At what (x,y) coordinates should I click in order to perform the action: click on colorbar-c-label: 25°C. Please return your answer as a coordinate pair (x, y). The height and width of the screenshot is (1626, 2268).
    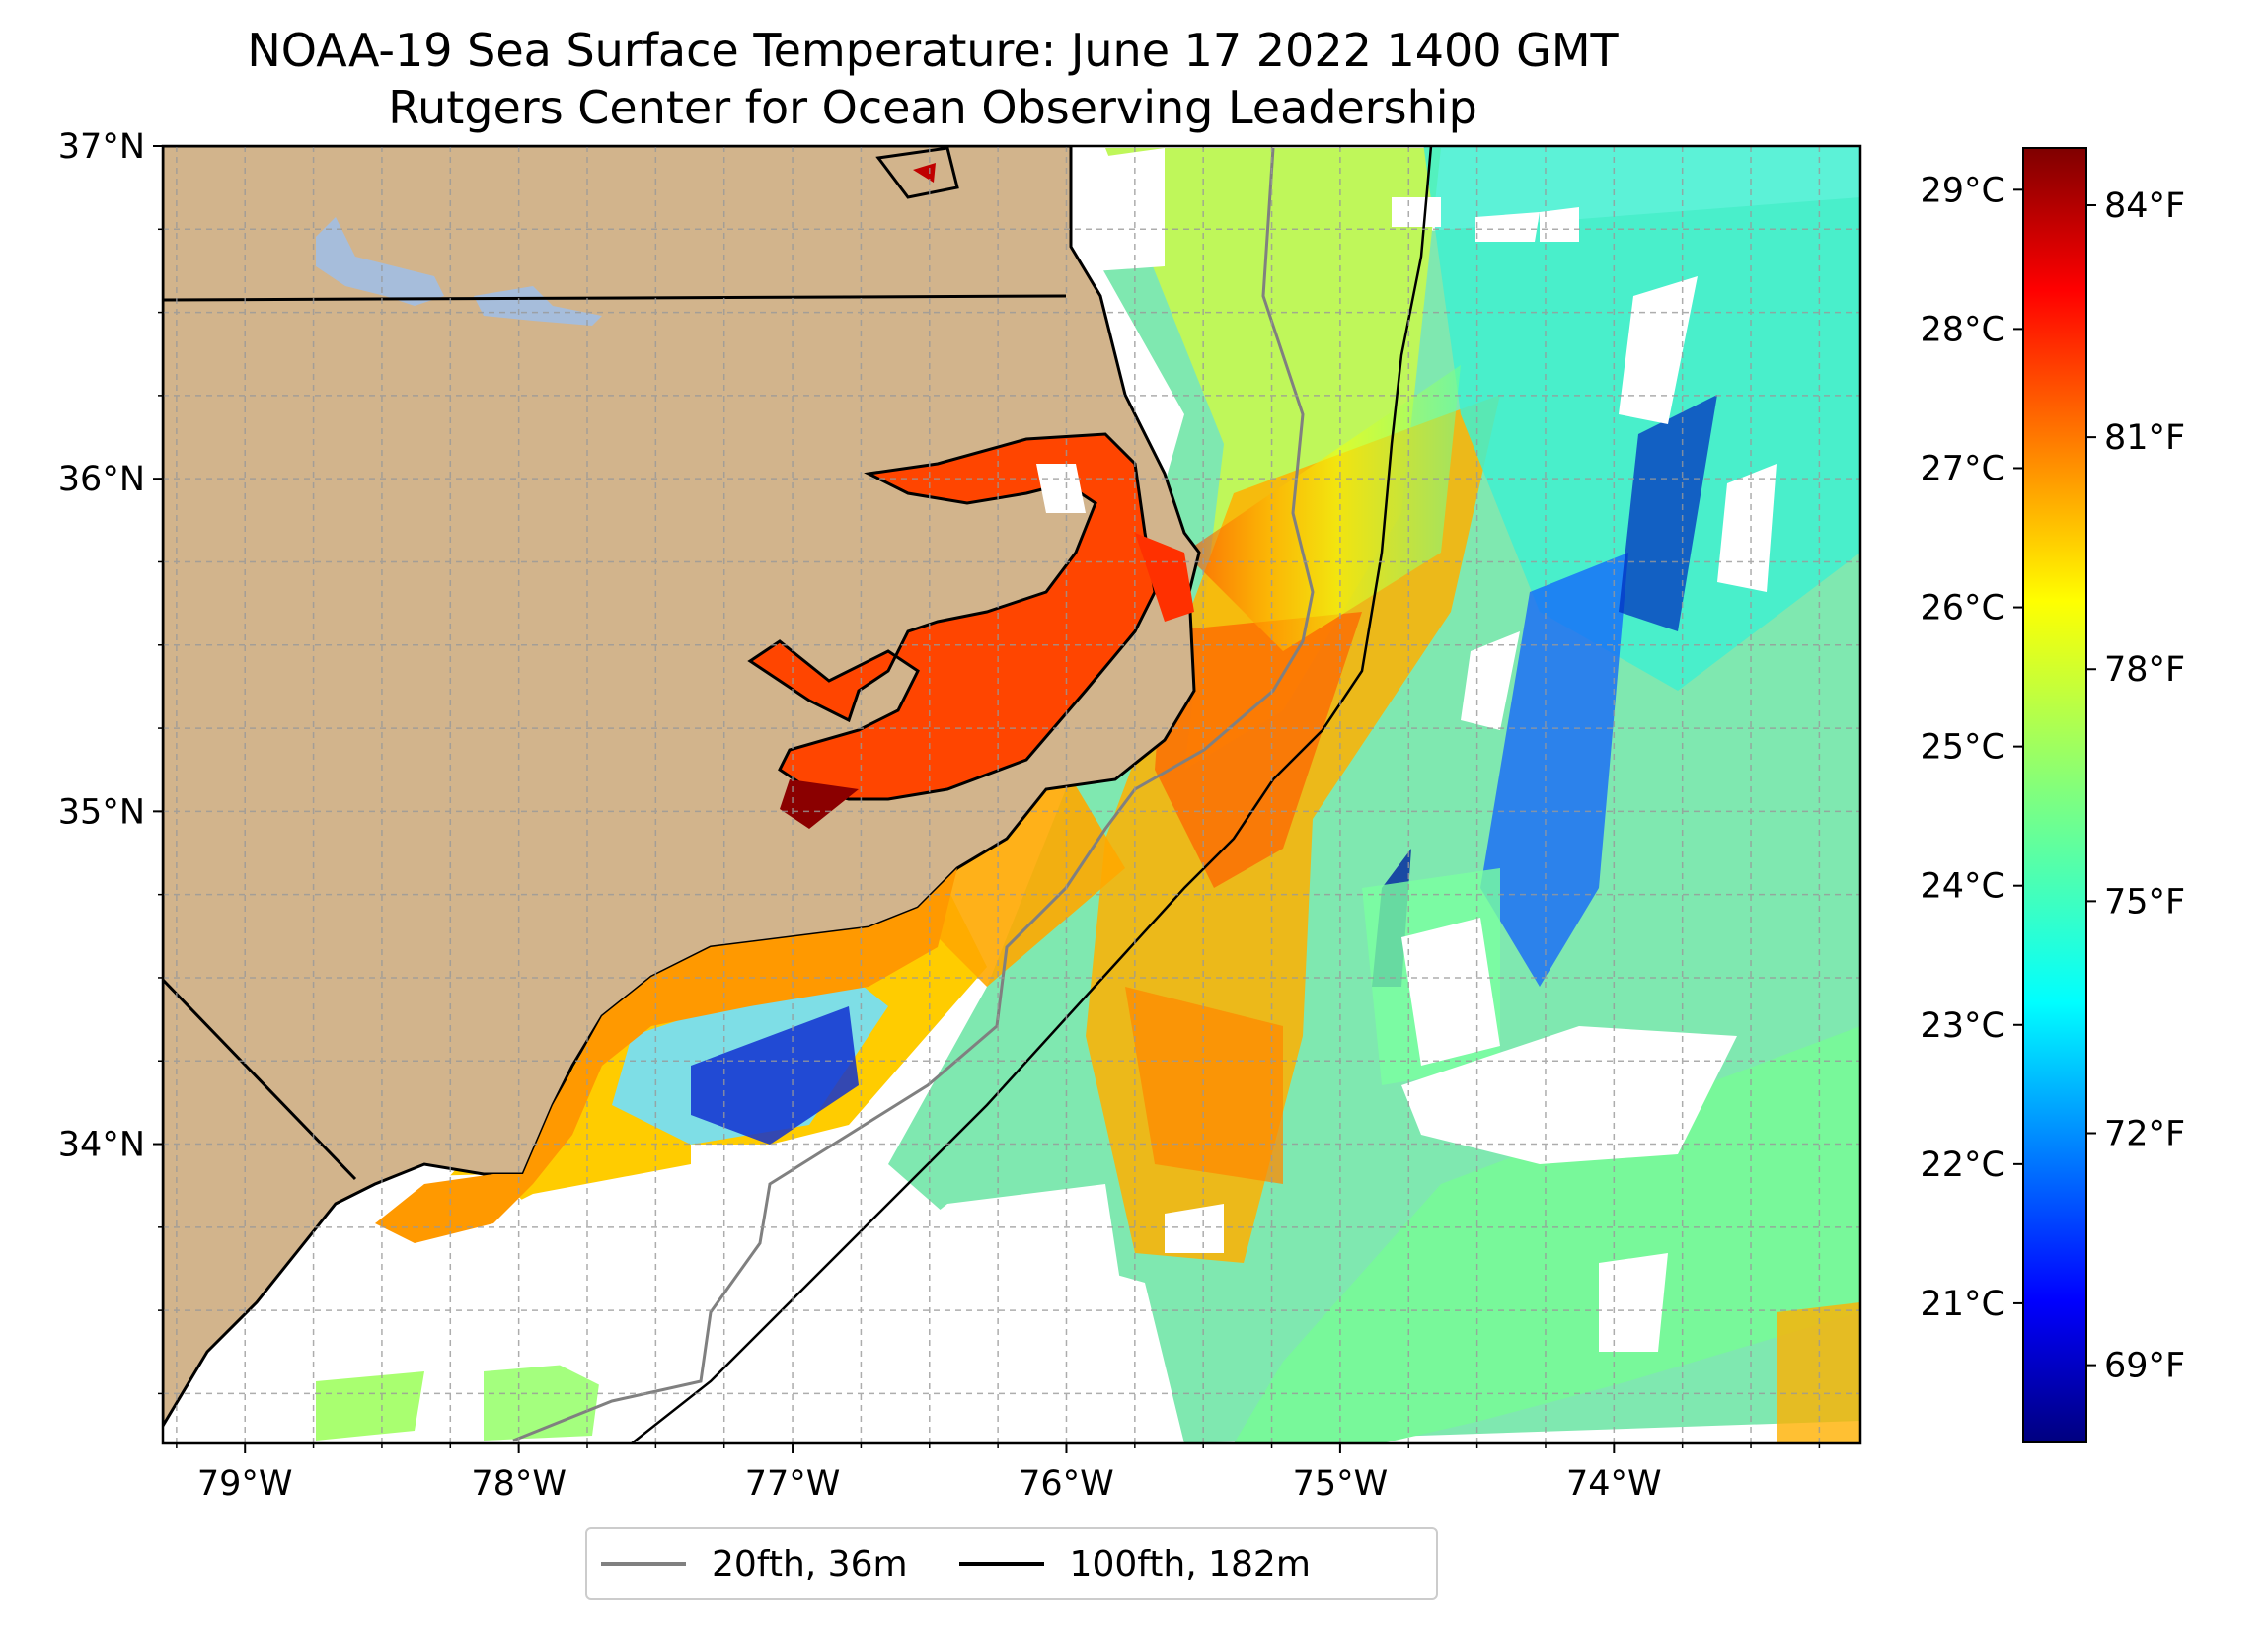
    Looking at the image, I should click on (1963, 748).